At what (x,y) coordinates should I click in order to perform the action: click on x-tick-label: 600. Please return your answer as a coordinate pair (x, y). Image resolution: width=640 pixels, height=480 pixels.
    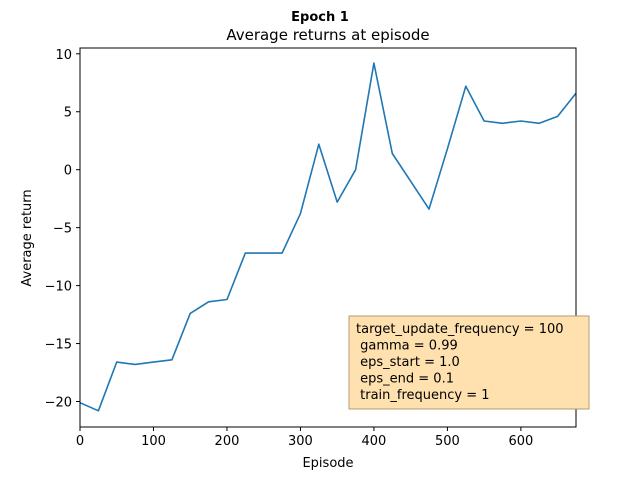
    Looking at the image, I should click on (520, 441).